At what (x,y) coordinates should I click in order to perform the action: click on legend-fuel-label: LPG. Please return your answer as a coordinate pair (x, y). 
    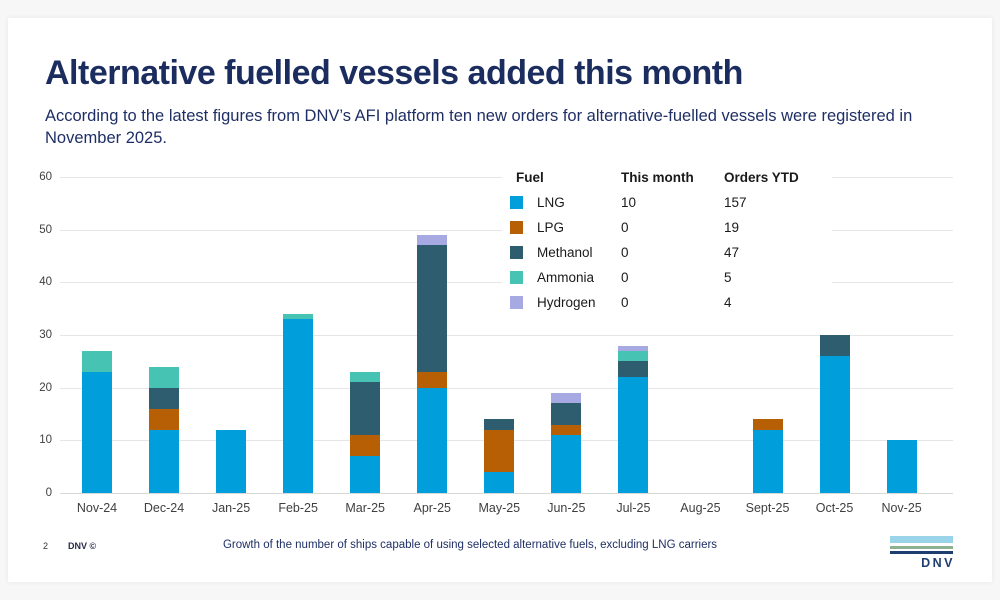
    Looking at the image, I should click on (551, 227).